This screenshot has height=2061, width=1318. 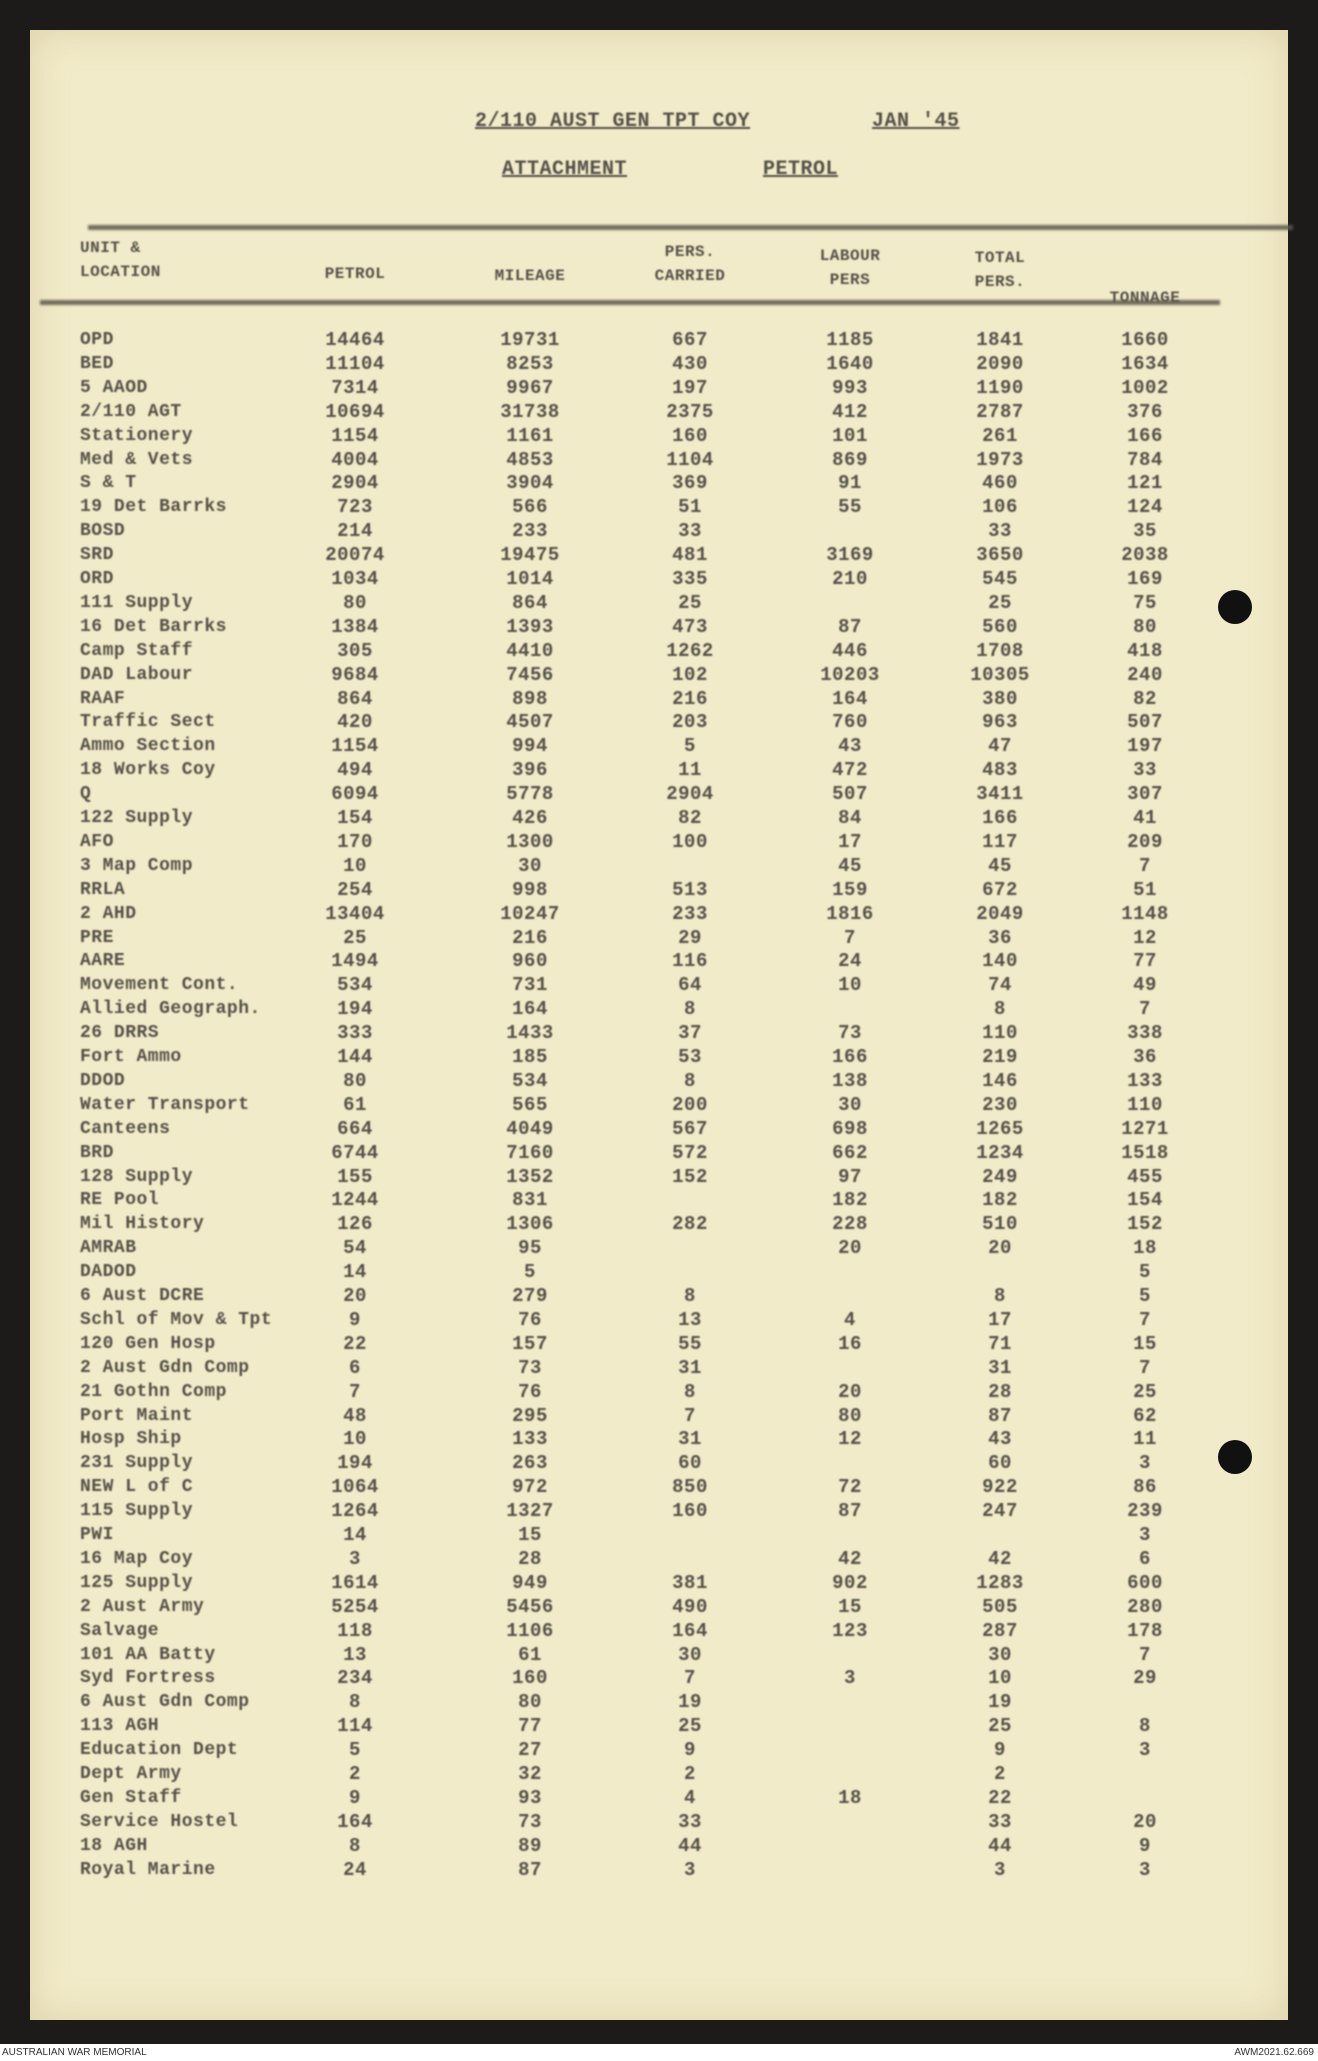 I want to click on mileage-cell: 1306, so click(x=530, y=1224).